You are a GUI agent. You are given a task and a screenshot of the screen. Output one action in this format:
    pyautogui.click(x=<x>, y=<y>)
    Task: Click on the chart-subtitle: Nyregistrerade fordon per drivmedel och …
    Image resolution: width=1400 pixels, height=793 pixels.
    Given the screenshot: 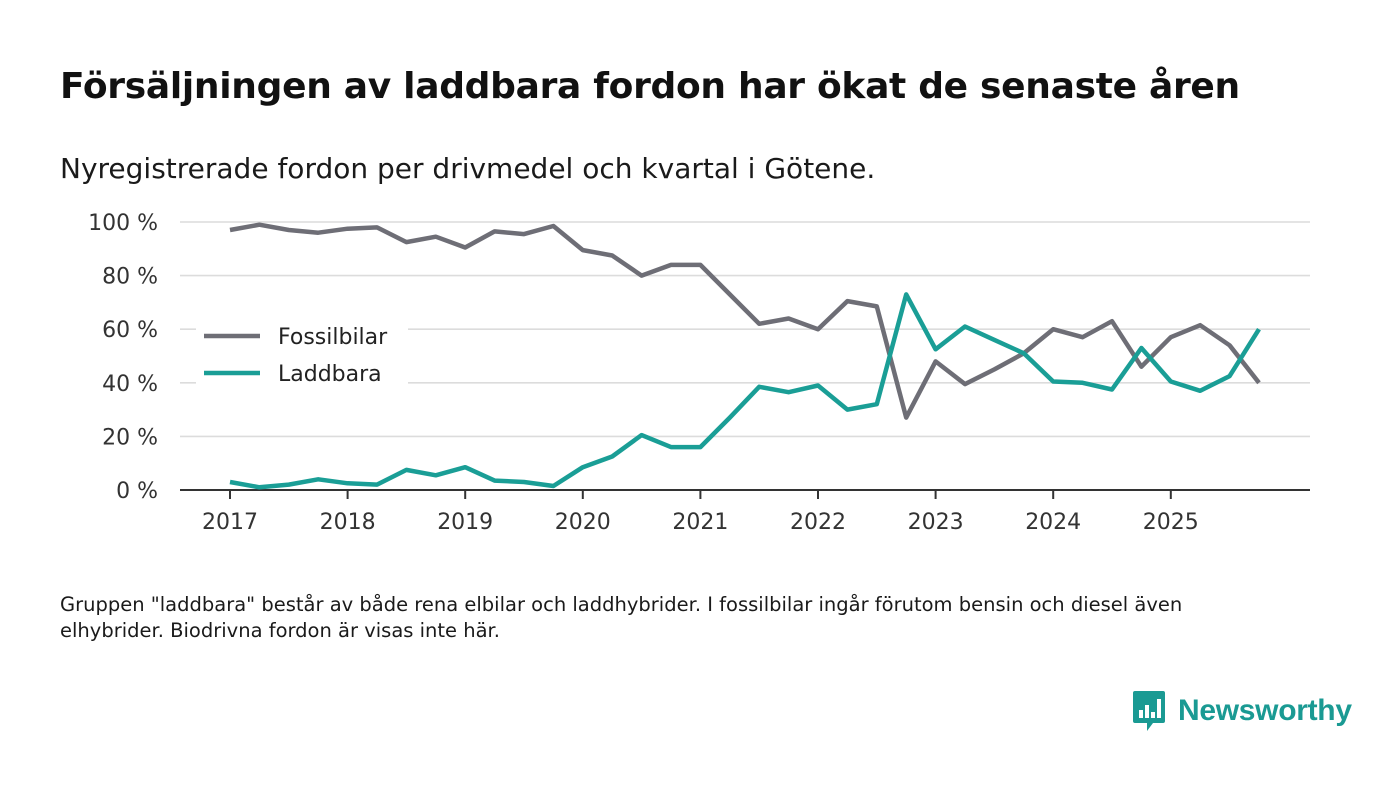 What is the action you would take?
    pyautogui.click(x=468, y=168)
    